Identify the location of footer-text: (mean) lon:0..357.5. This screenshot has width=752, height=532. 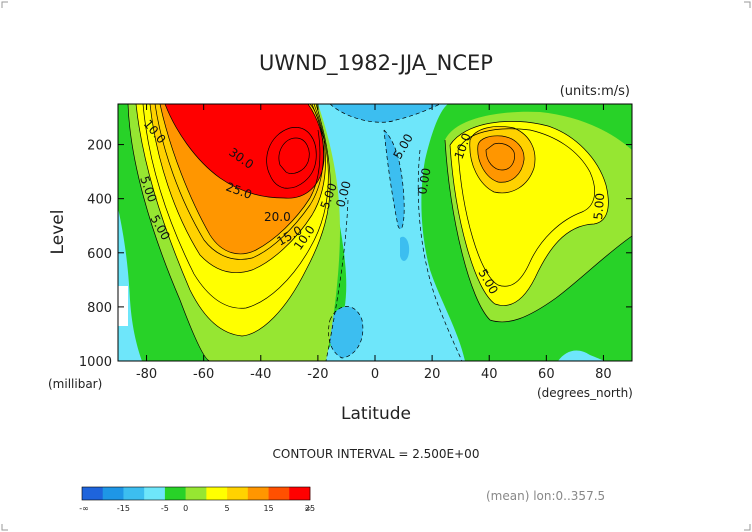
(545, 496).